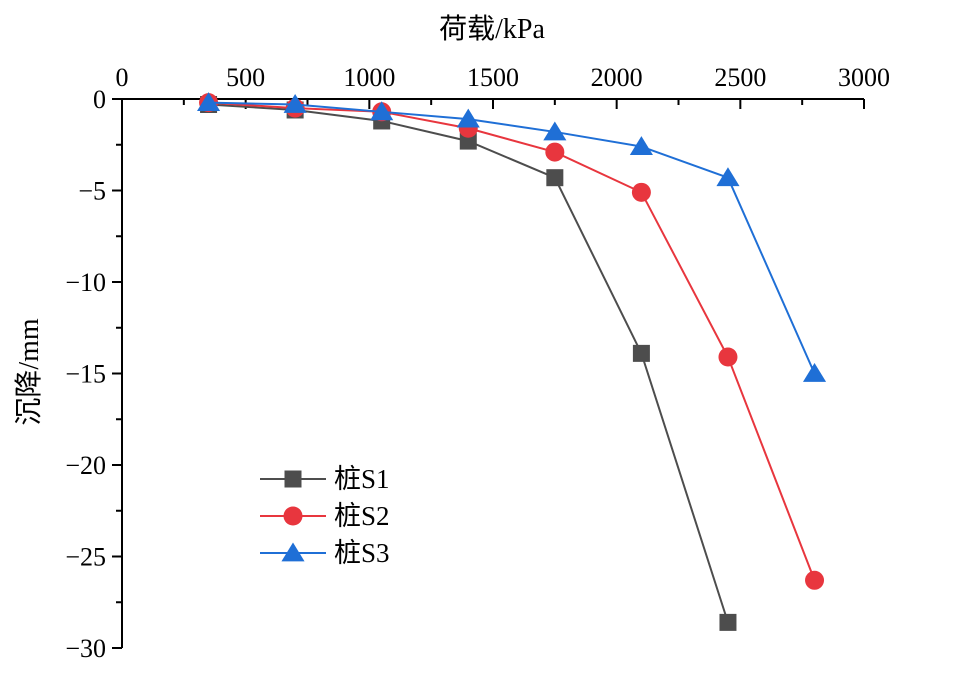 This screenshot has height=674, width=956. I want to click on legend: 桩S1 桩S2 桩S3, so click(325, 516).